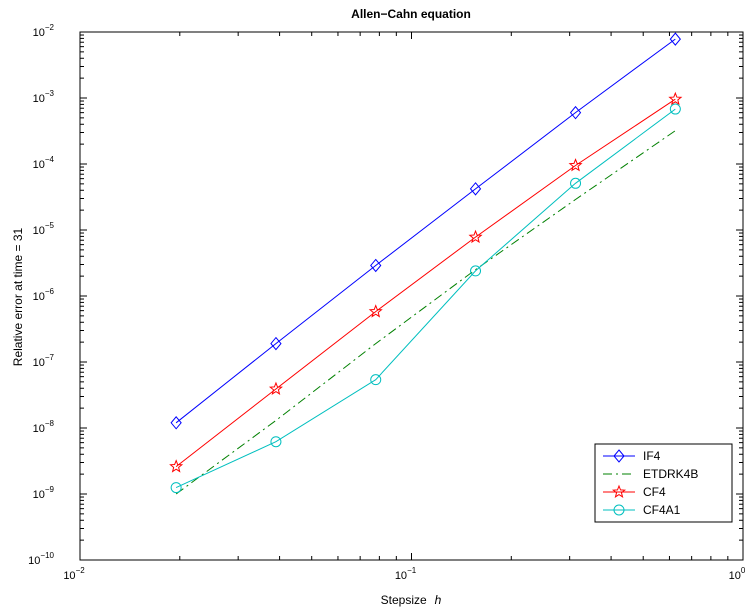 This screenshot has width=755, height=613. Describe the element at coordinates (44, 361) in the screenshot. I see `y-tick-label: 10⁻⁷` at that location.